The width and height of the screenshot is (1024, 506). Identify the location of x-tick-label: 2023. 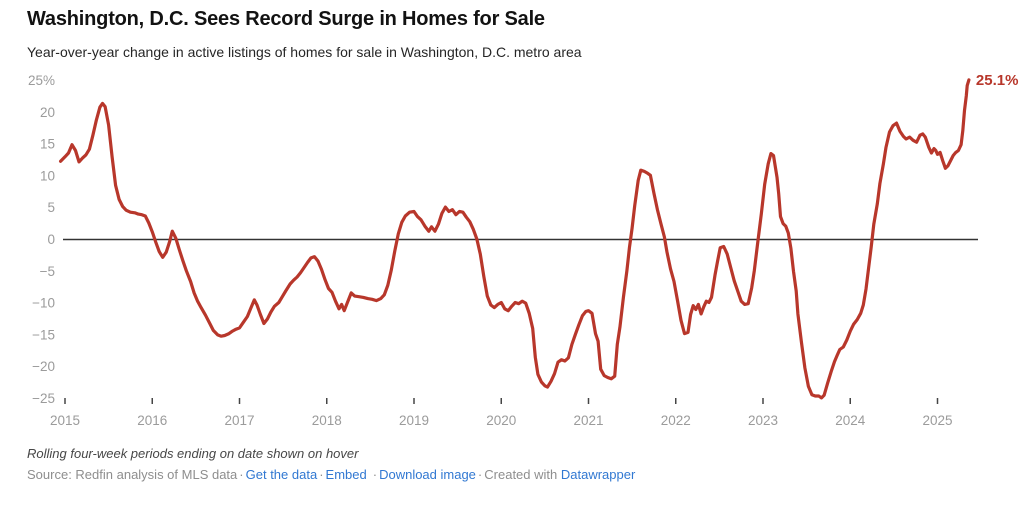
(763, 420).